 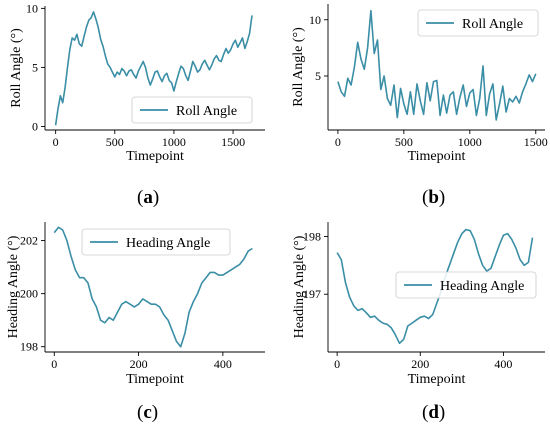 What do you see at coordinates (35, 126) in the screenshot?
I see `y-tick-label: 0` at bounding box center [35, 126].